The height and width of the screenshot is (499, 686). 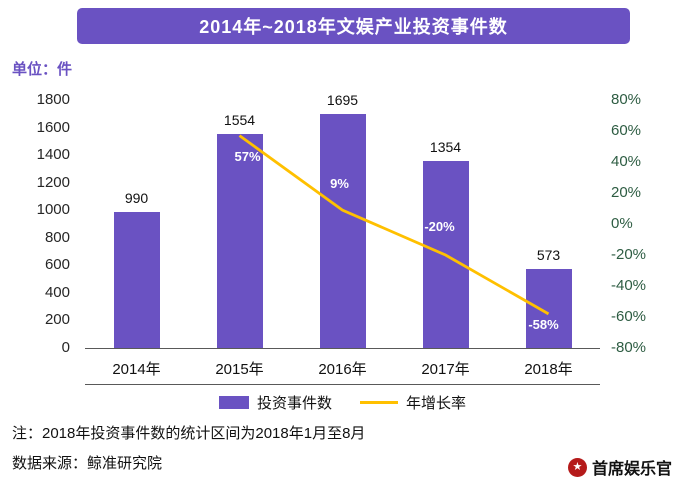 I want to click on x-axis-label: 2016年, so click(x=342, y=369).